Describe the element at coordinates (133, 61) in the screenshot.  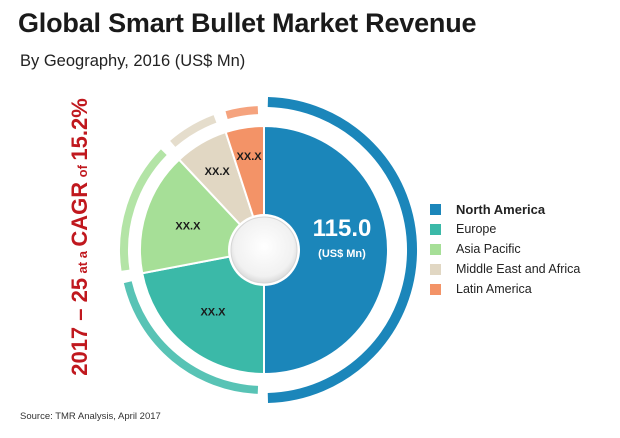
I see `chart-subtitle: By Geography, 2016 (US$ Mn)` at that location.